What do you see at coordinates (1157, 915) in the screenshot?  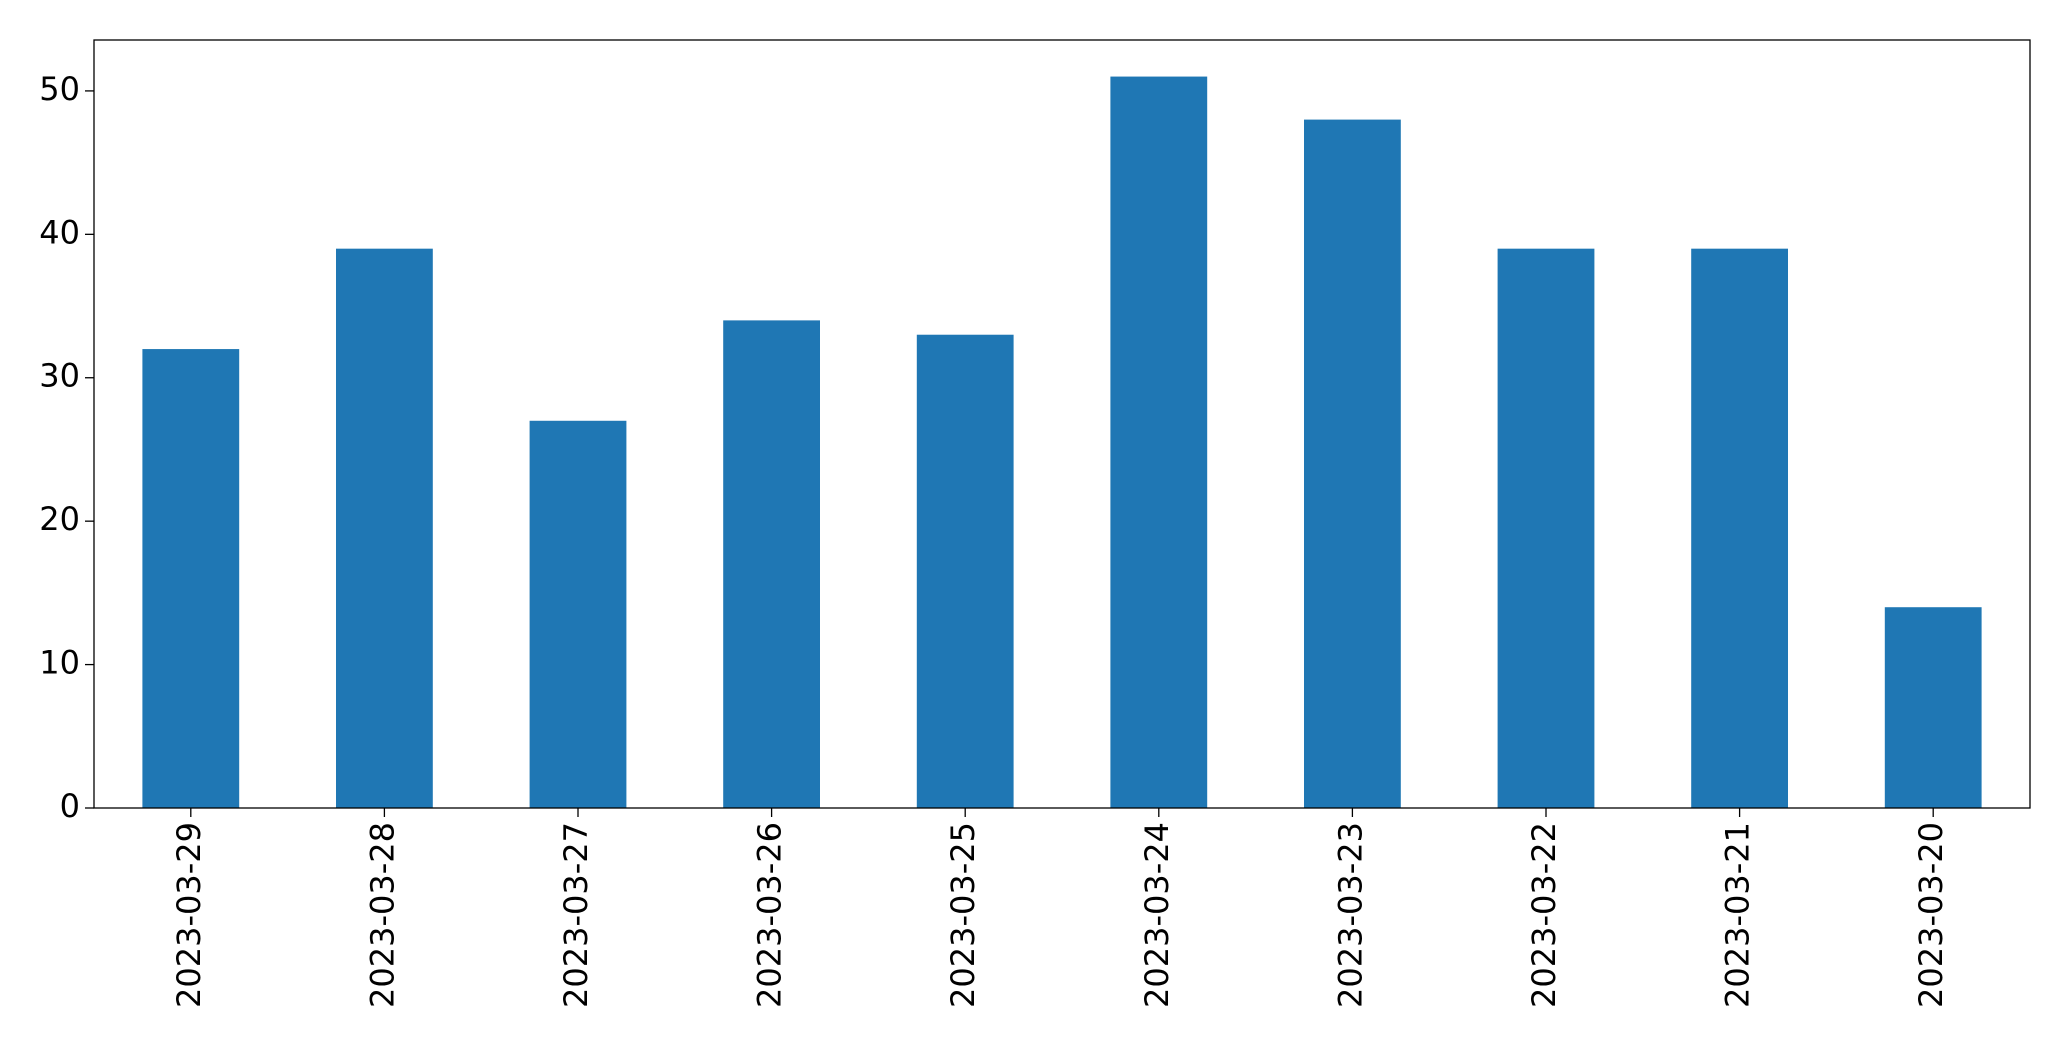 I see `x-tick-label: 2023-03-24` at bounding box center [1157, 915].